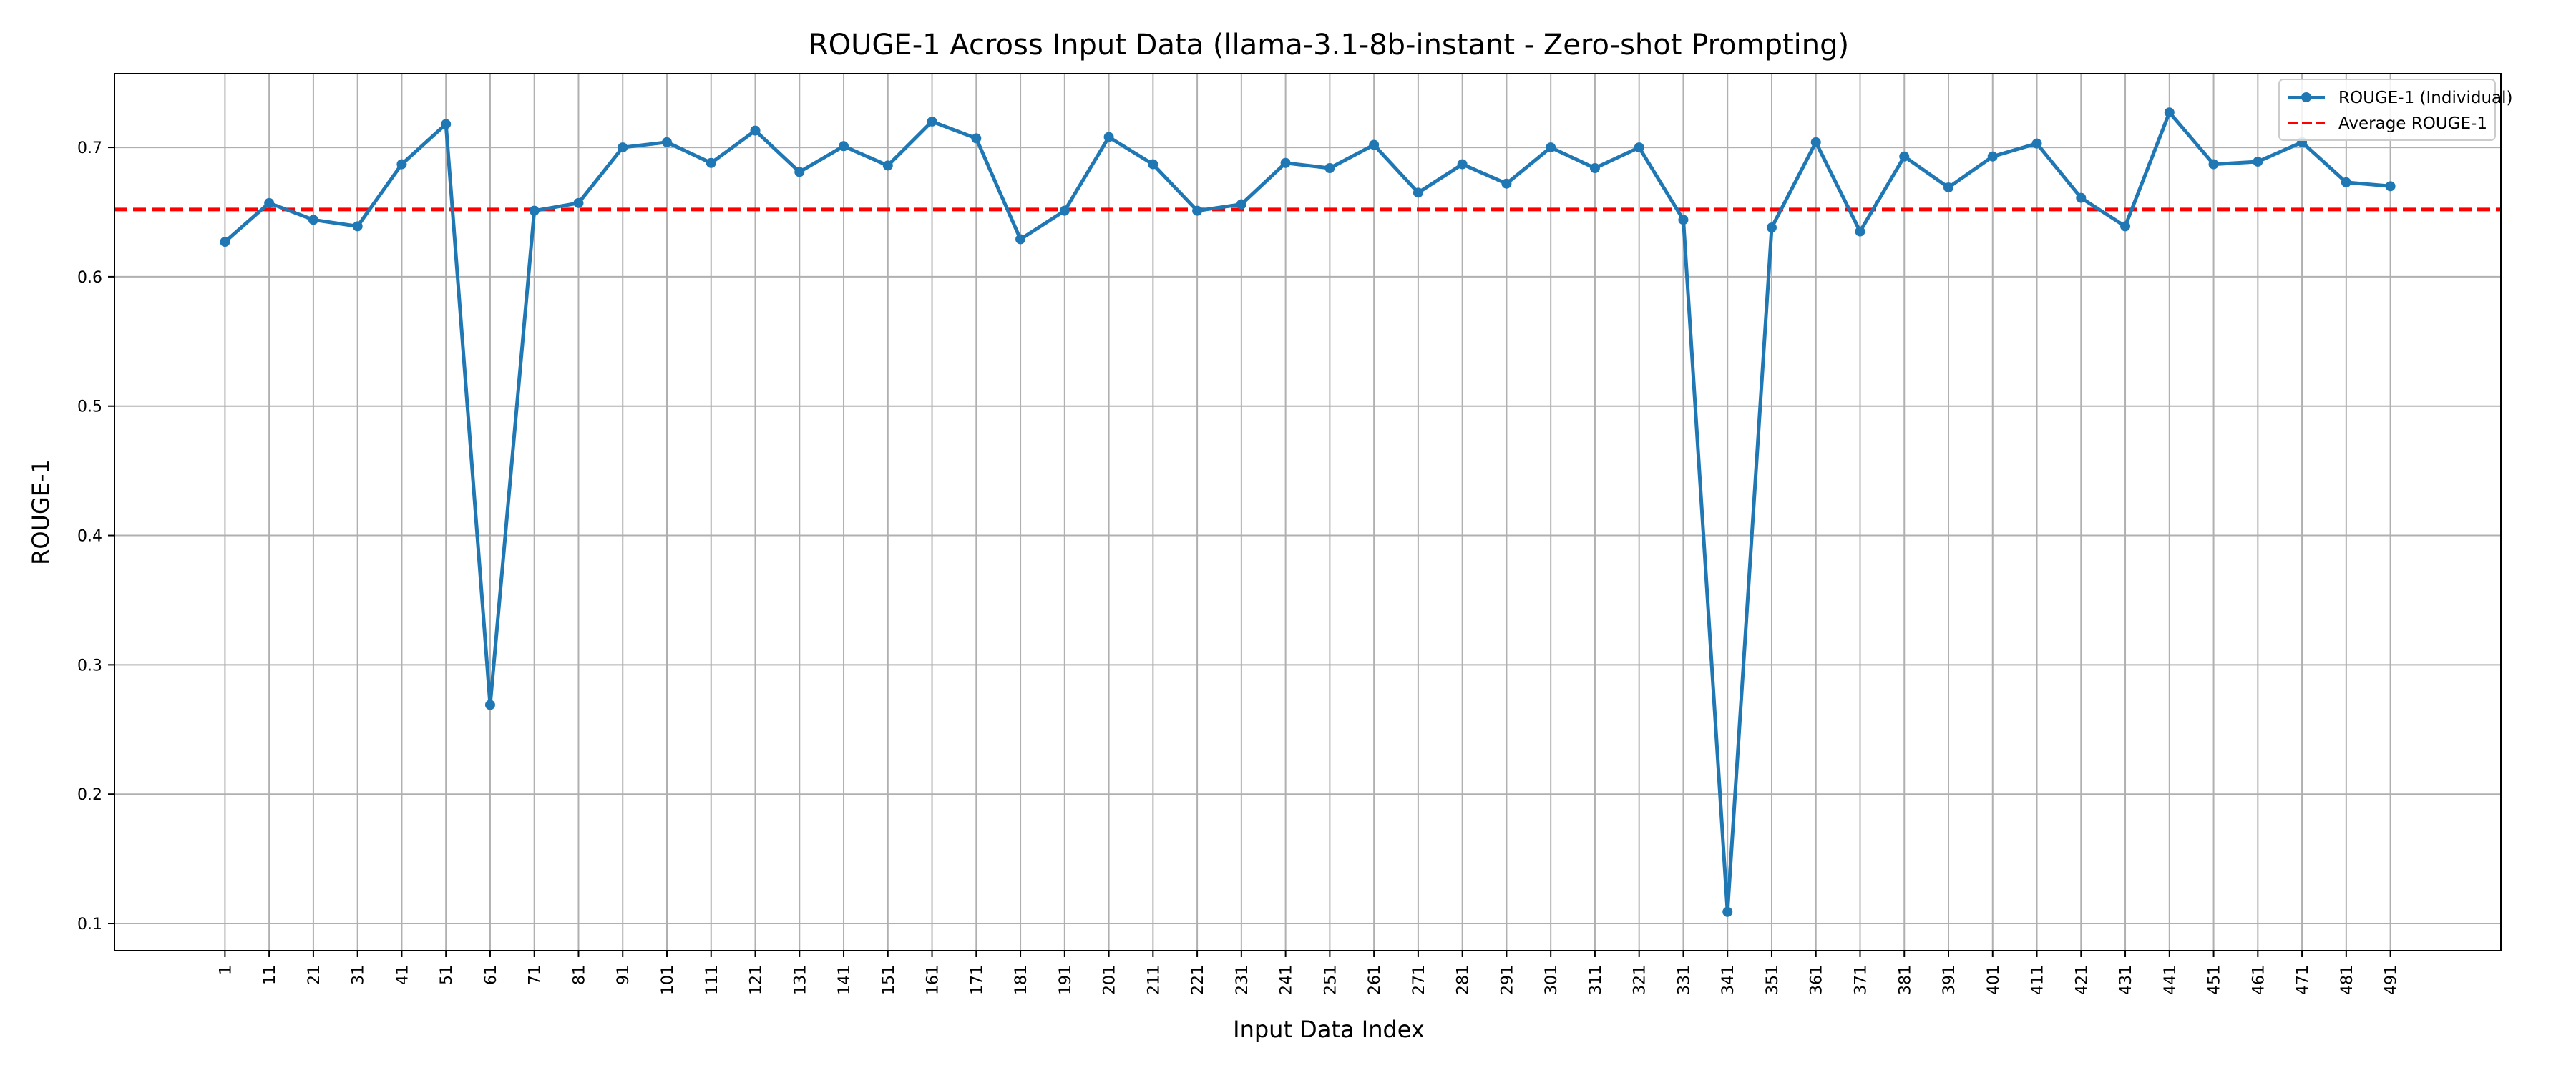 This screenshot has width=2576, height=1073. Describe the element at coordinates (89, 795) in the screenshot. I see `y-tick-label: 0.2` at that location.